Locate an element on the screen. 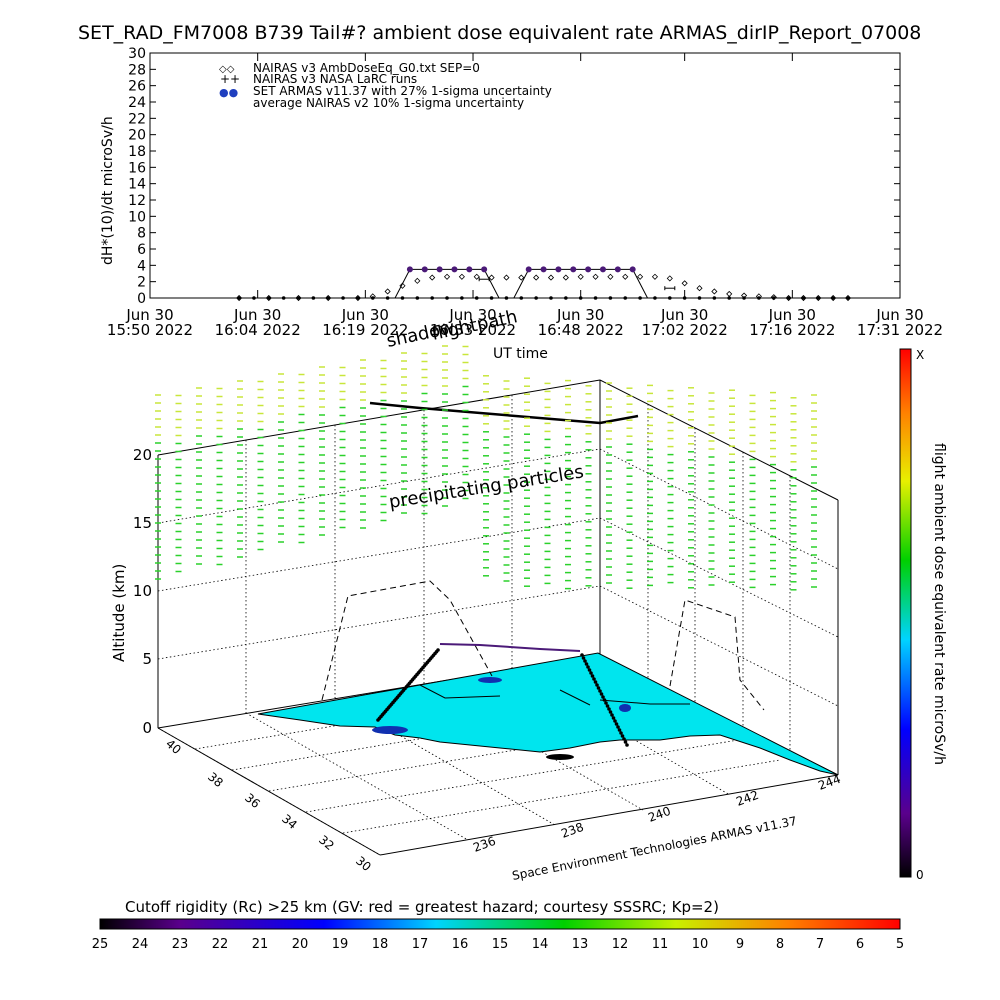 The height and width of the screenshot is (1000, 1000). bottom-colorbar-tick-label: 15 is located at coordinates (500, 944).